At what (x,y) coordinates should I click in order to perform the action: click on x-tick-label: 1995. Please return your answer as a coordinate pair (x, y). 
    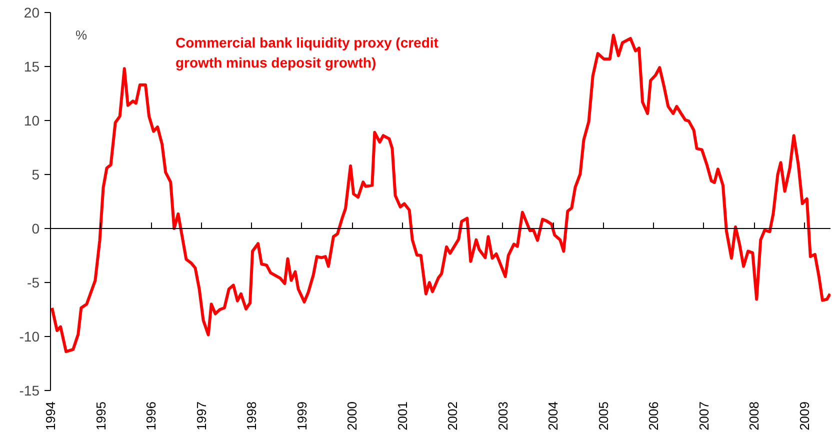
    Looking at the image, I should click on (100, 416).